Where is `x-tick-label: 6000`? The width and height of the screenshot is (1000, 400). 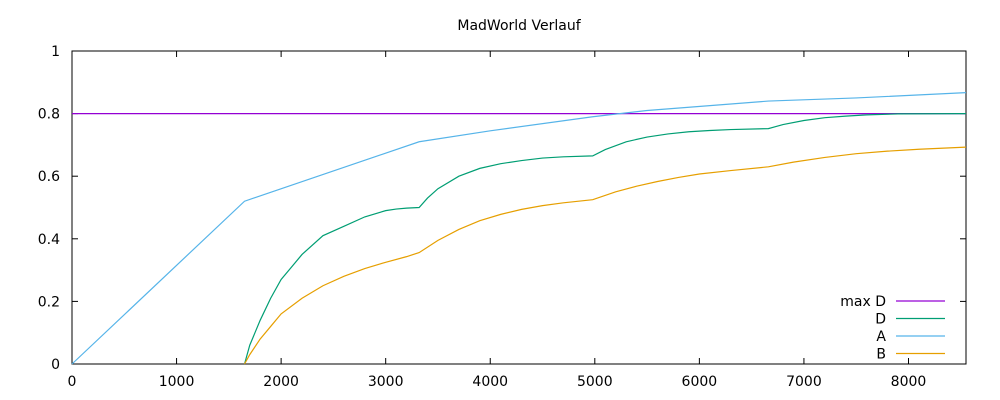 x-tick-label: 6000 is located at coordinates (700, 382).